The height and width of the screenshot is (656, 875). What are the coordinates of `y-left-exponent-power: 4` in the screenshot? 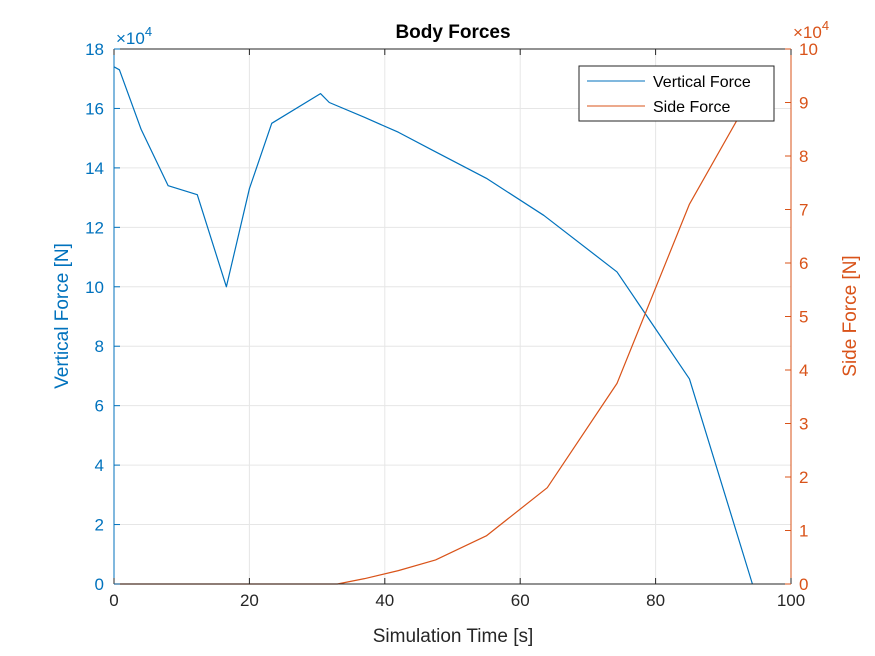 It's located at (148, 31).